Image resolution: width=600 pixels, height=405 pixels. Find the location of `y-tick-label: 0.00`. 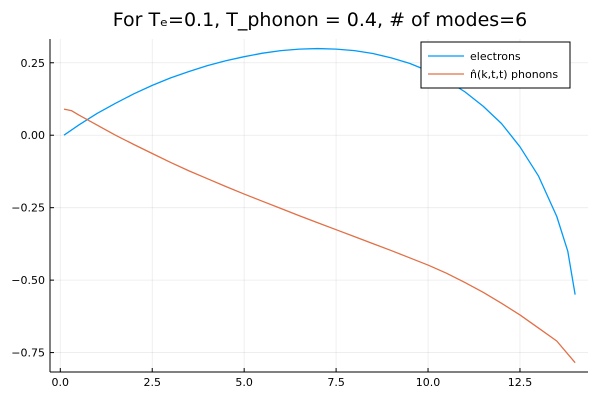

y-tick-label: 0.00 is located at coordinates (33, 135).